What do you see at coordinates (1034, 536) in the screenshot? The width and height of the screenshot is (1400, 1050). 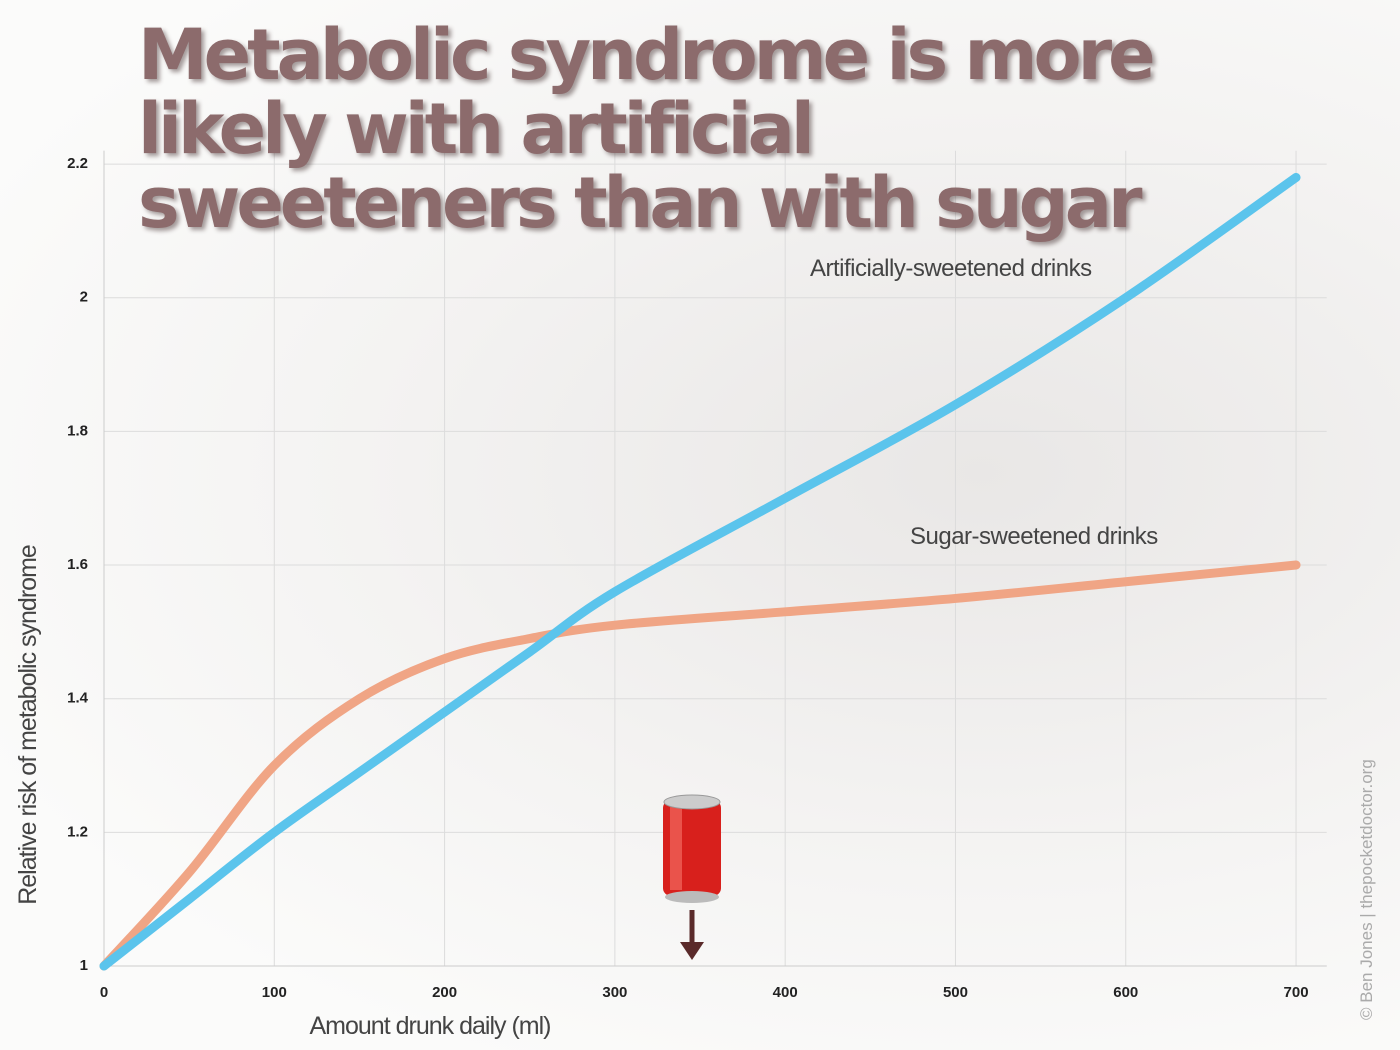 I see `annotation: Sugar-sweetened drinks` at bounding box center [1034, 536].